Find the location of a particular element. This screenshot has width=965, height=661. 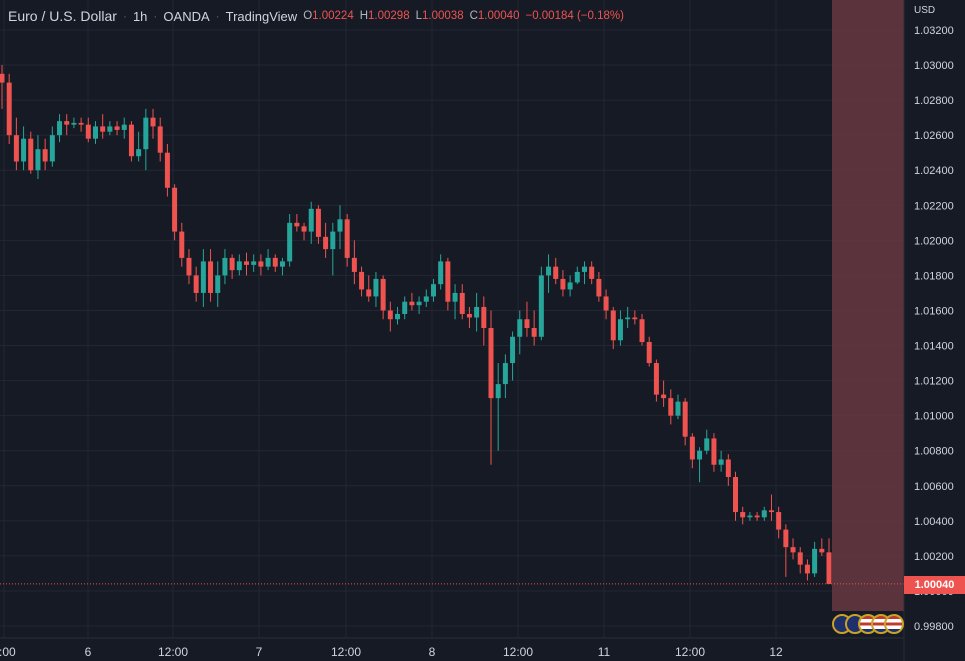

us-flag-icon is located at coordinates (894, 624).